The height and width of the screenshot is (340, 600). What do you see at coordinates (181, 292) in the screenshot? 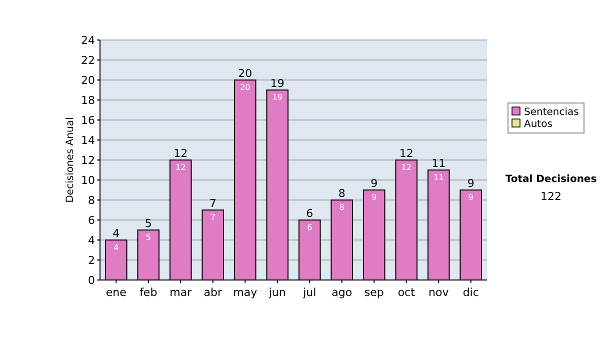
I see `x-tick-label: mar` at bounding box center [181, 292].